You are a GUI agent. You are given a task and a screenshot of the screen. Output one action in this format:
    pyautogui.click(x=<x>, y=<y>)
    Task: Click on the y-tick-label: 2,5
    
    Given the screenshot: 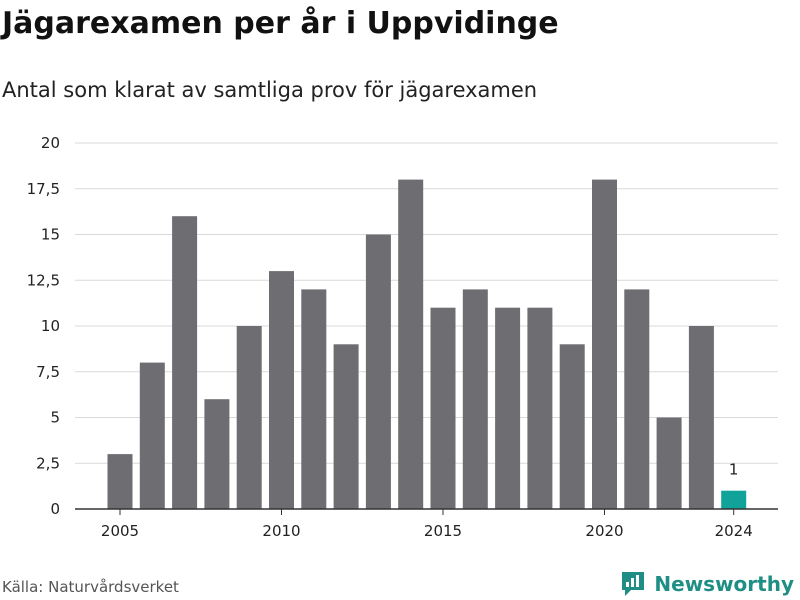 What is the action you would take?
    pyautogui.click(x=48, y=463)
    